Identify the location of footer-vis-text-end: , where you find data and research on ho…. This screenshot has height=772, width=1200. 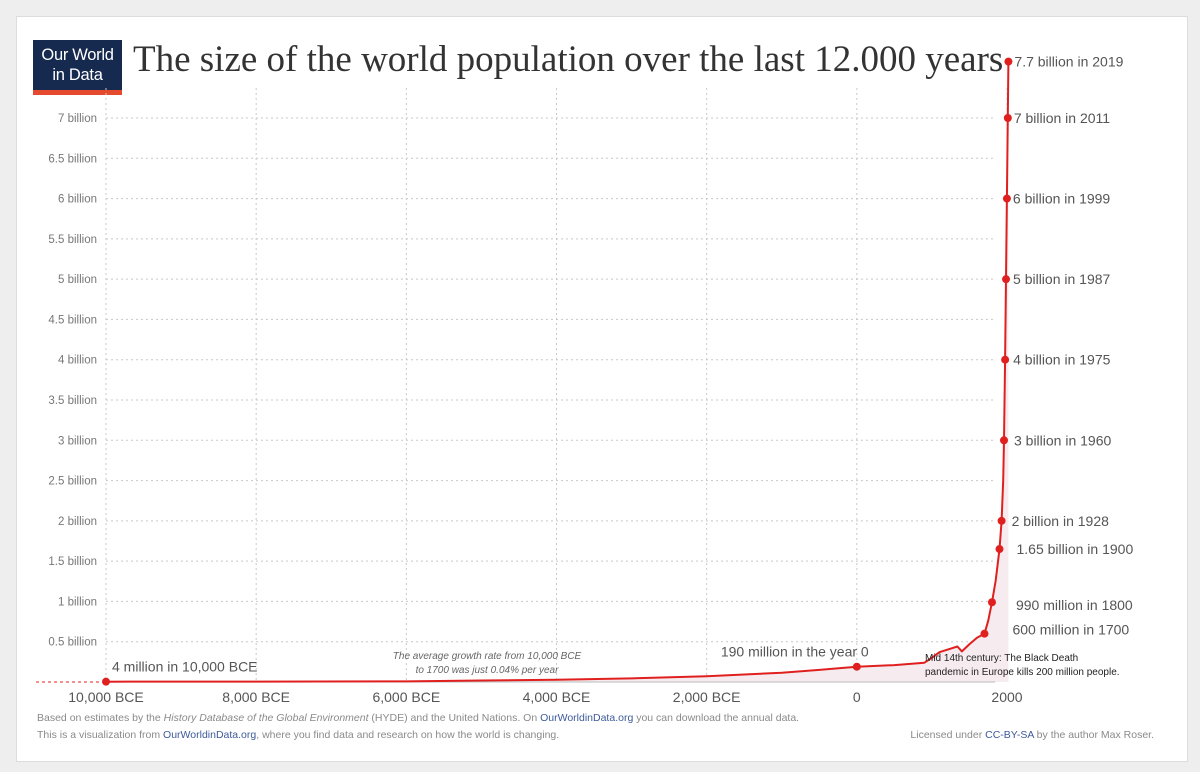
(408, 735).